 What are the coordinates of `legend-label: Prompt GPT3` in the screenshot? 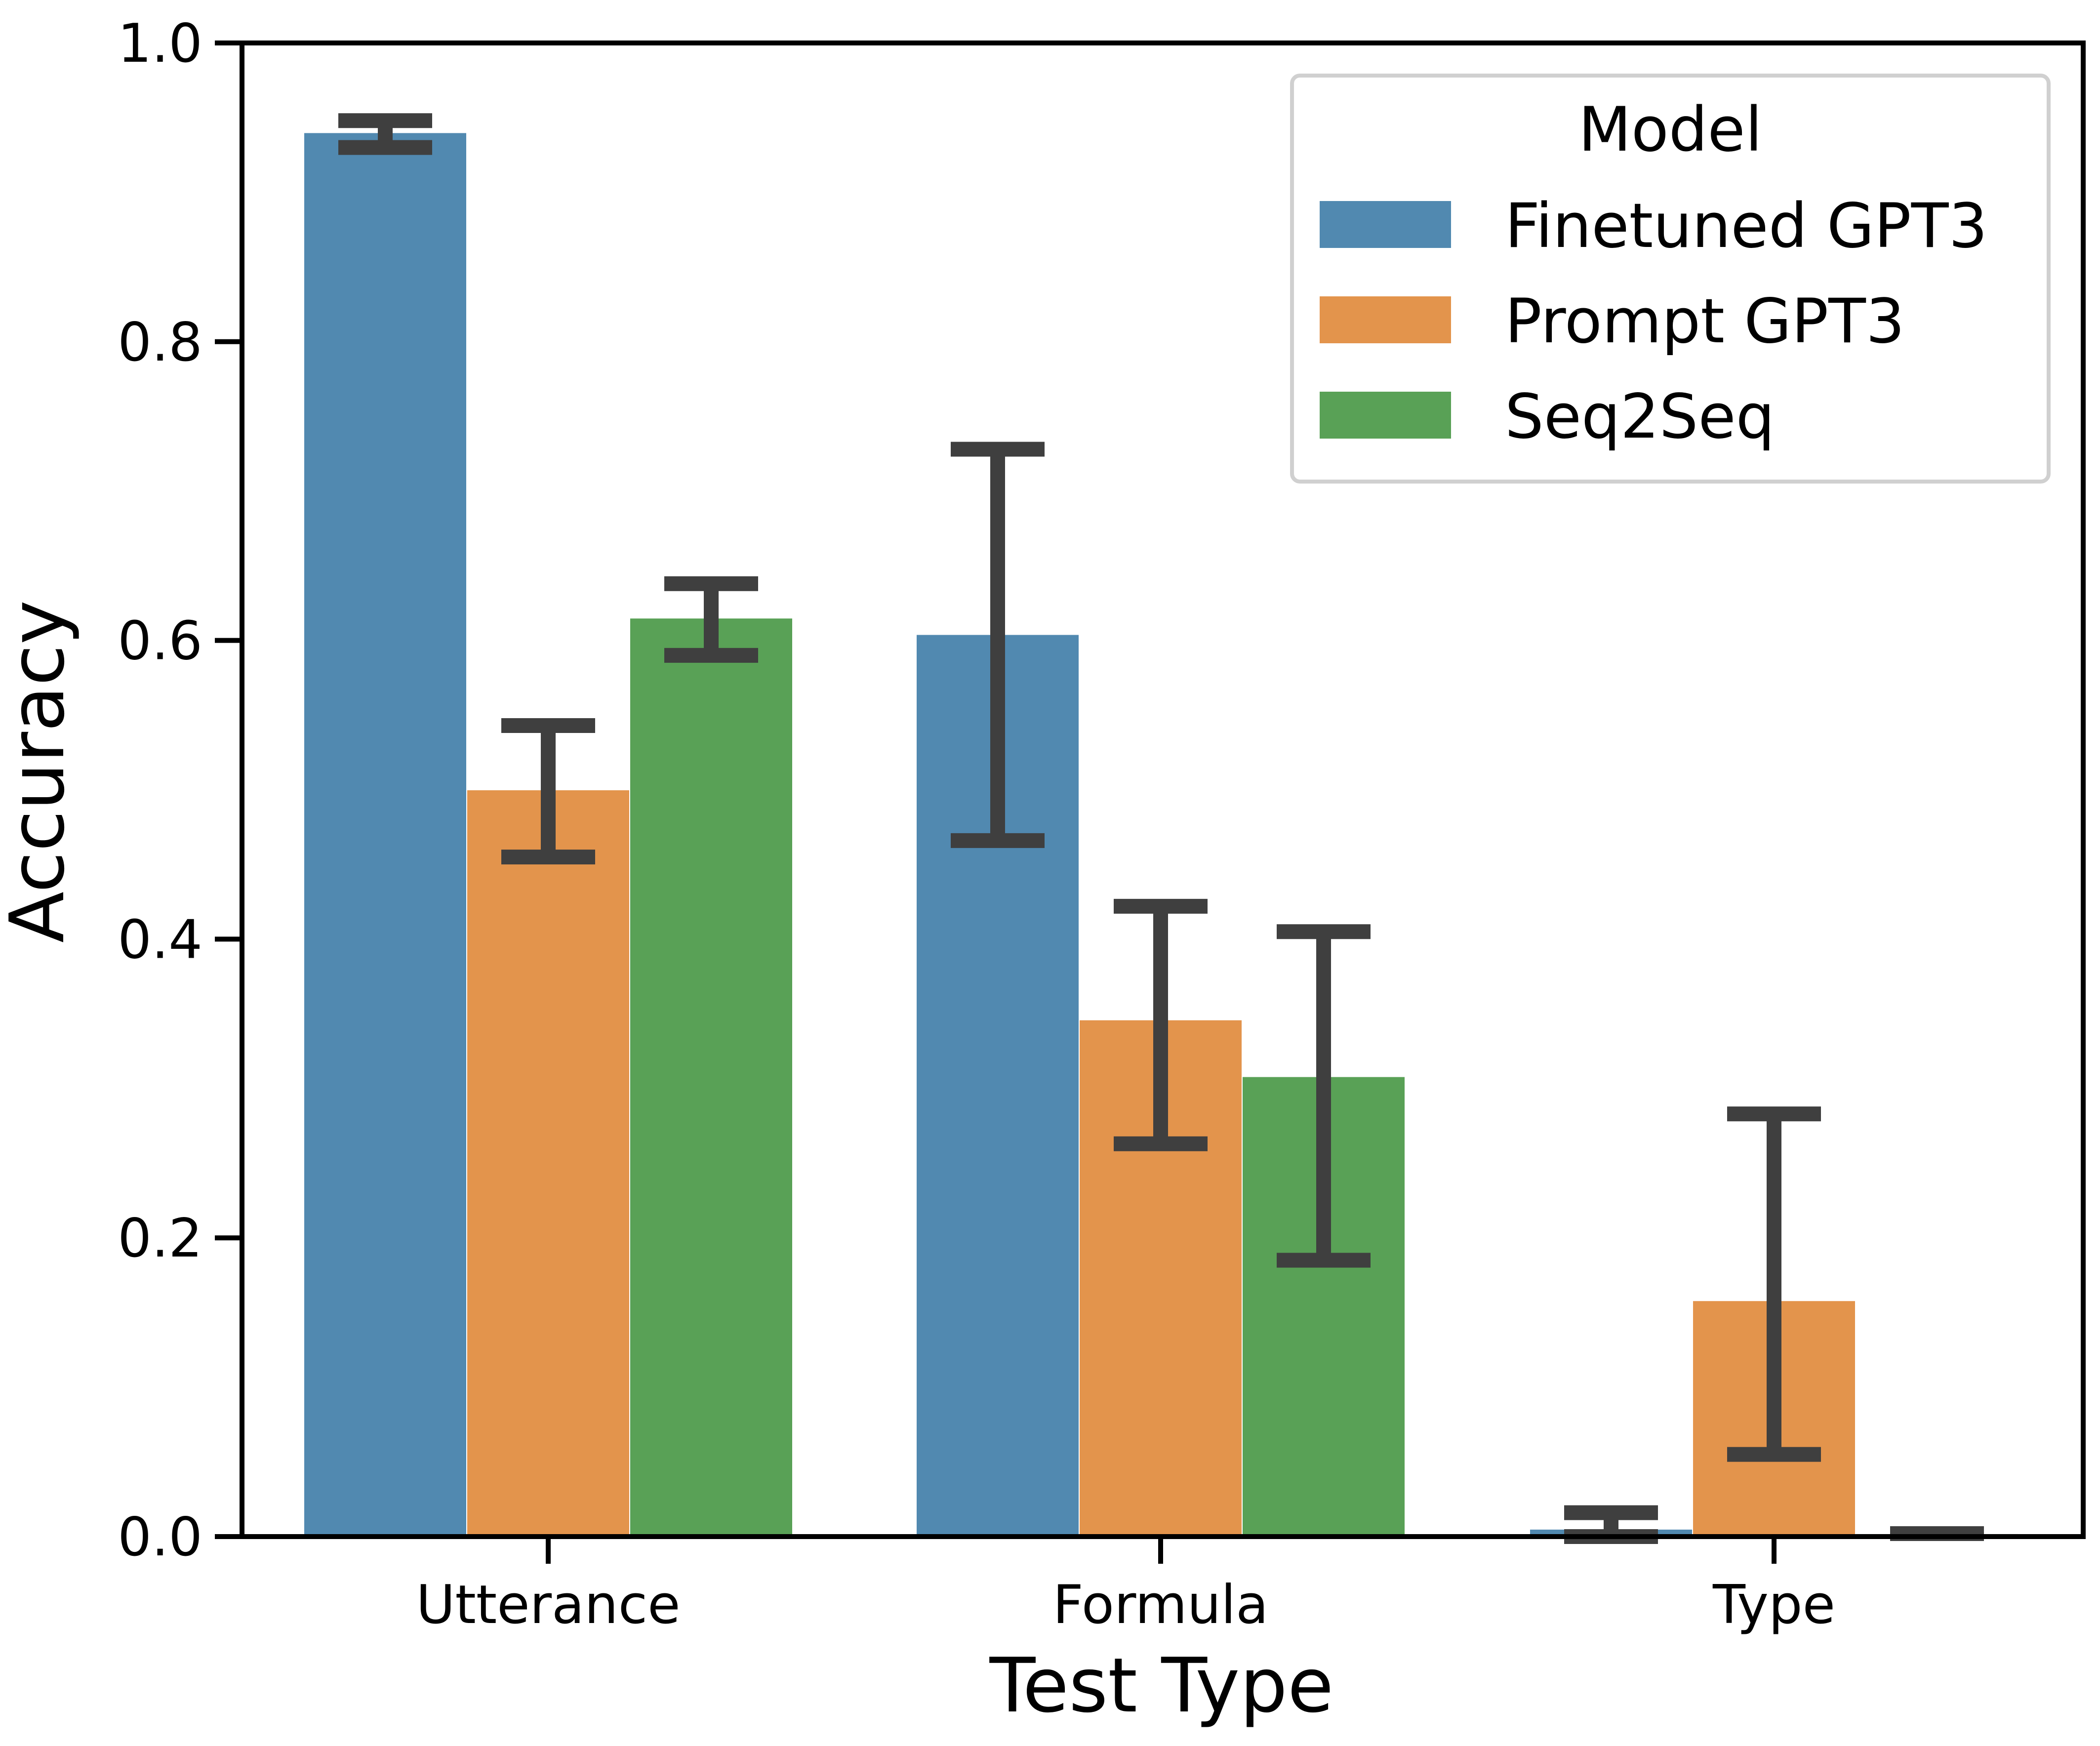 It's located at (1705, 321).